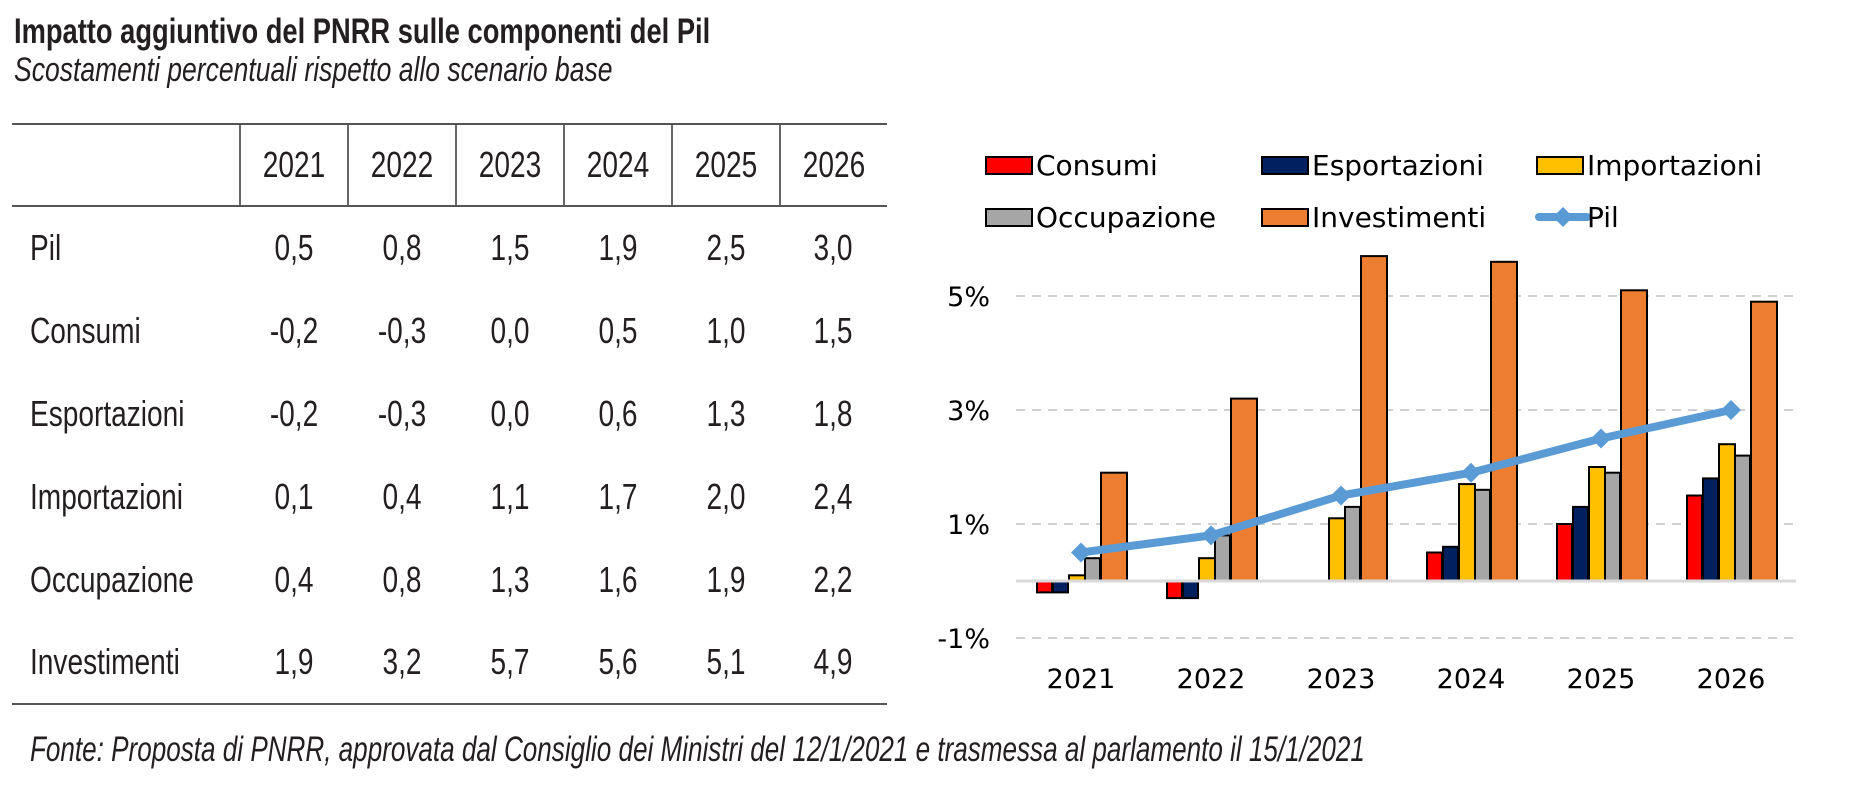 The width and height of the screenshot is (1849, 792). What do you see at coordinates (402, 165) in the screenshot?
I see `table-header-year: 2022` at bounding box center [402, 165].